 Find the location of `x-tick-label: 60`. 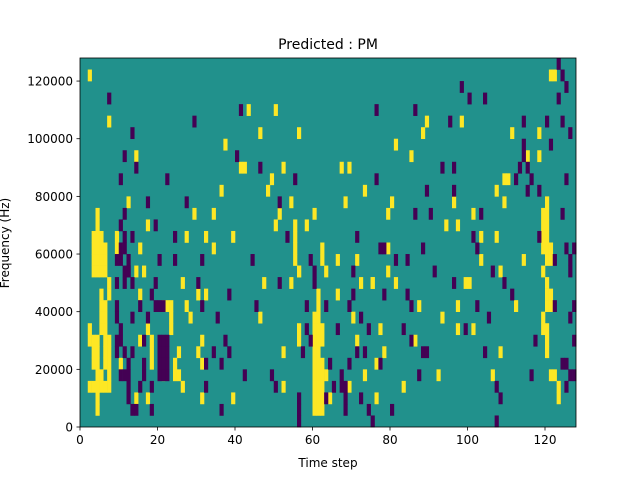

x-tick-label: 60 is located at coordinates (312, 440).